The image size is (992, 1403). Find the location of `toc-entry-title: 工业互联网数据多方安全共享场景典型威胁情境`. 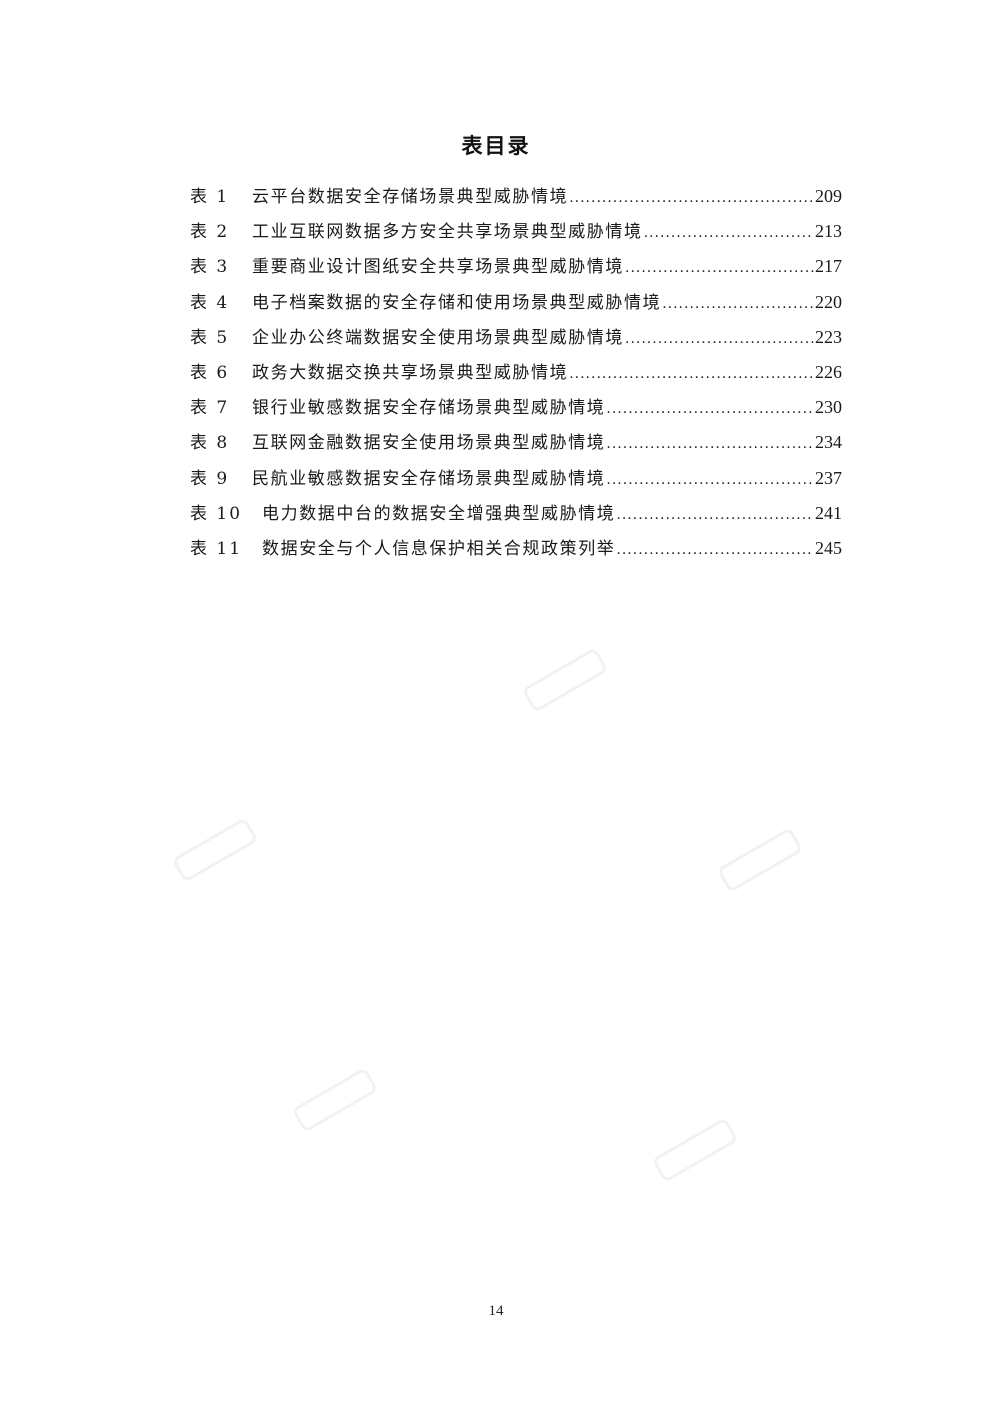

toc-entry-title: 工业互联网数据多方安全共享场景典型威胁情境 is located at coordinates (447, 232).